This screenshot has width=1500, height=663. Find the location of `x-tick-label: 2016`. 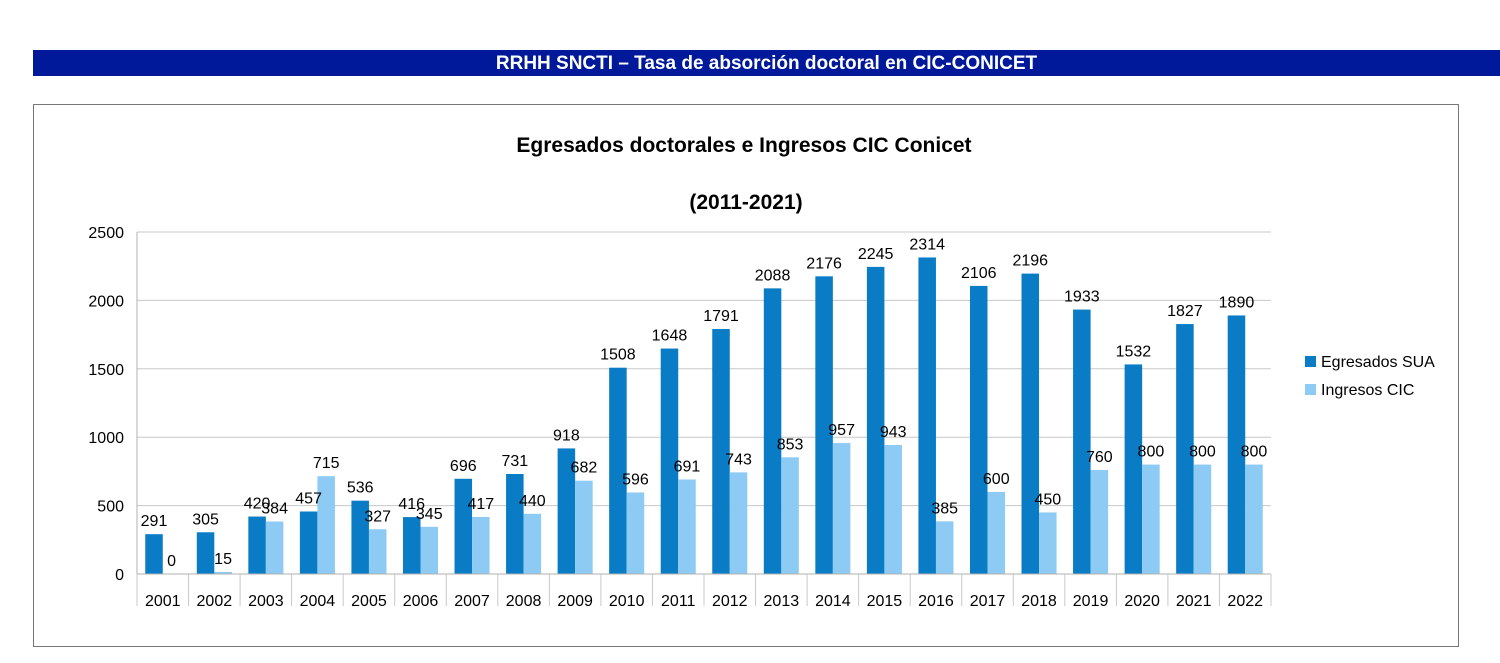

x-tick-label: 2016 is located at coordinates (936, 601).